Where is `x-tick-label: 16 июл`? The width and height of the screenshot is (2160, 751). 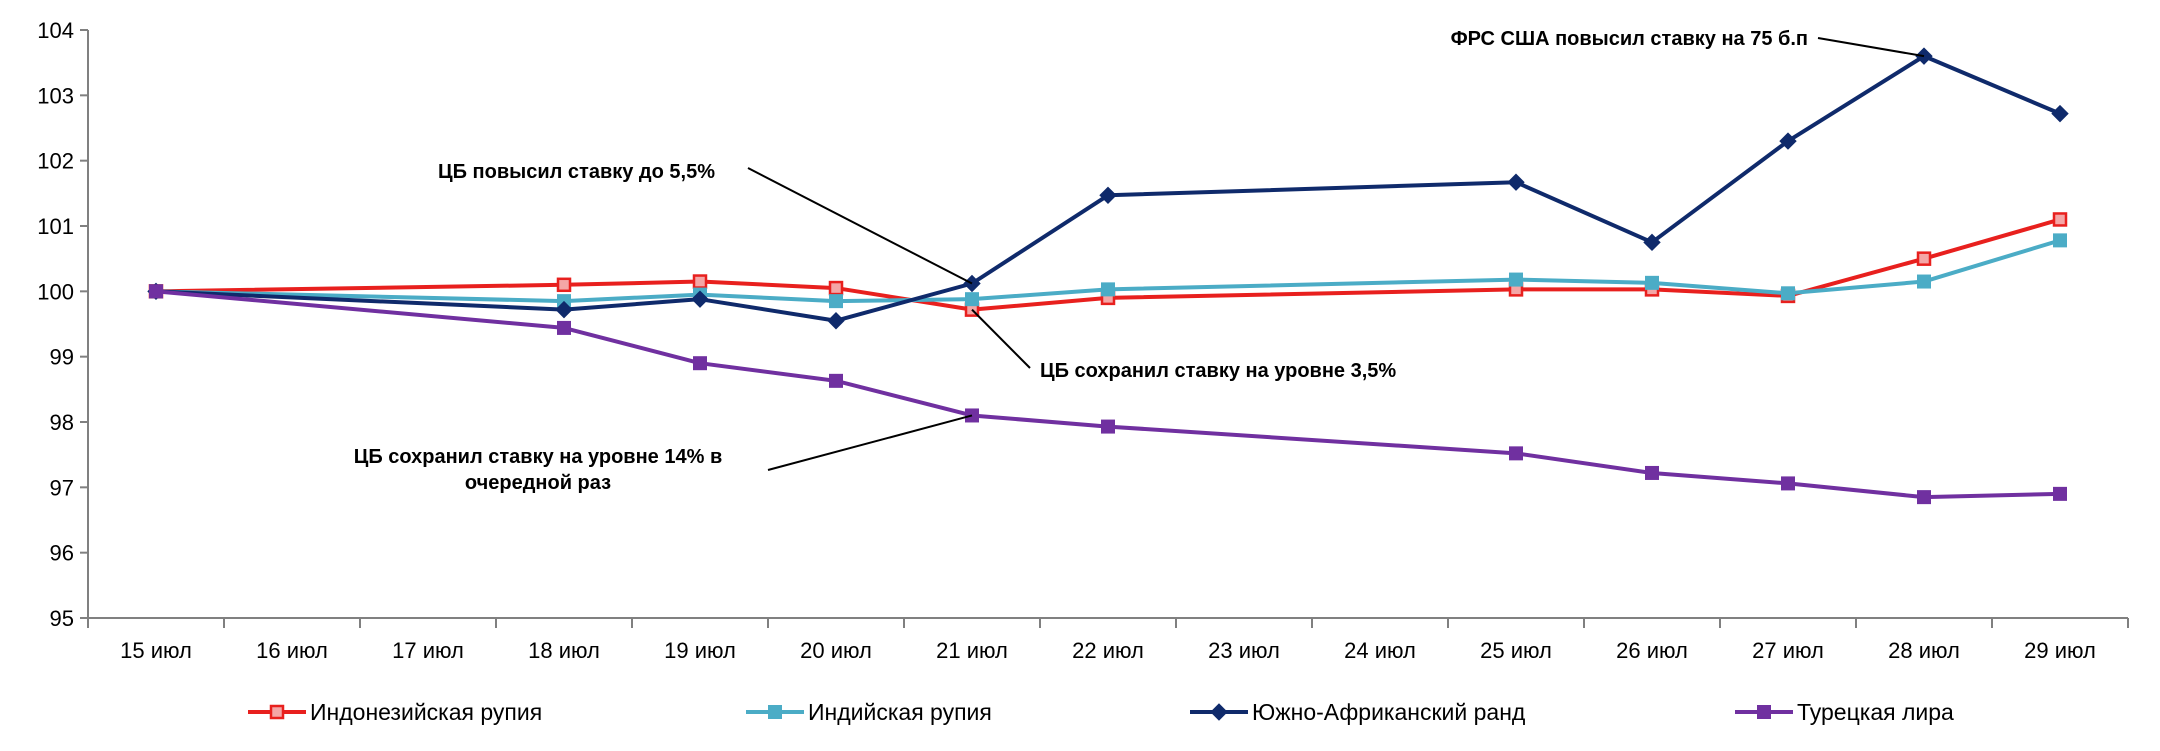 x-tick-label: 16 июл is located at coordinates (292, 650).